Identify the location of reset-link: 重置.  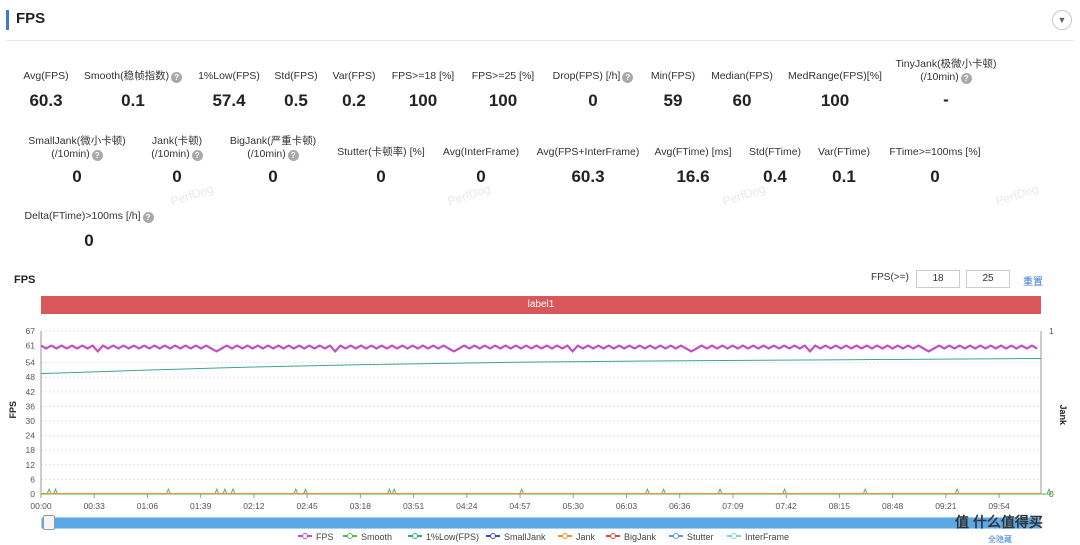
(1033, 282).